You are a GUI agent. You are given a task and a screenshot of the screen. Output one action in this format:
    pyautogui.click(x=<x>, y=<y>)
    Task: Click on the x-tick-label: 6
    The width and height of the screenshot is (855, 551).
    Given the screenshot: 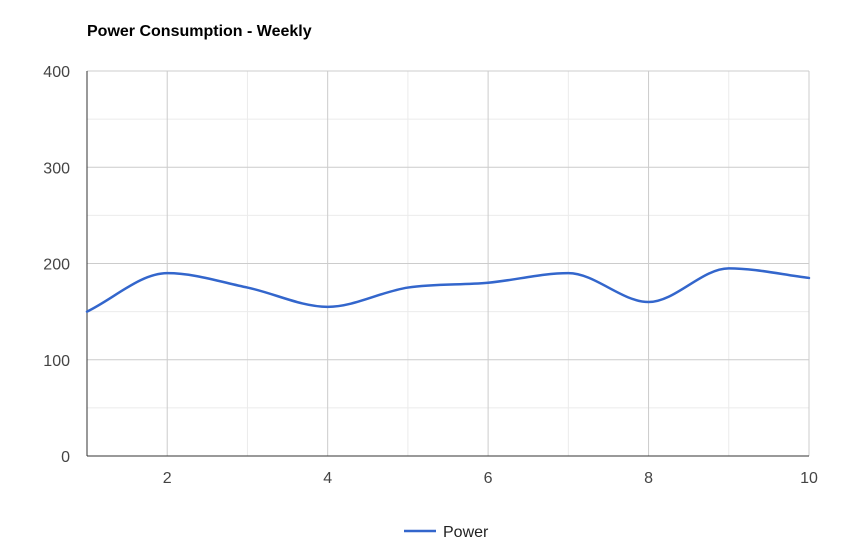 What is the action you would take?
    pyautogui.click(x=488, y=478)
    